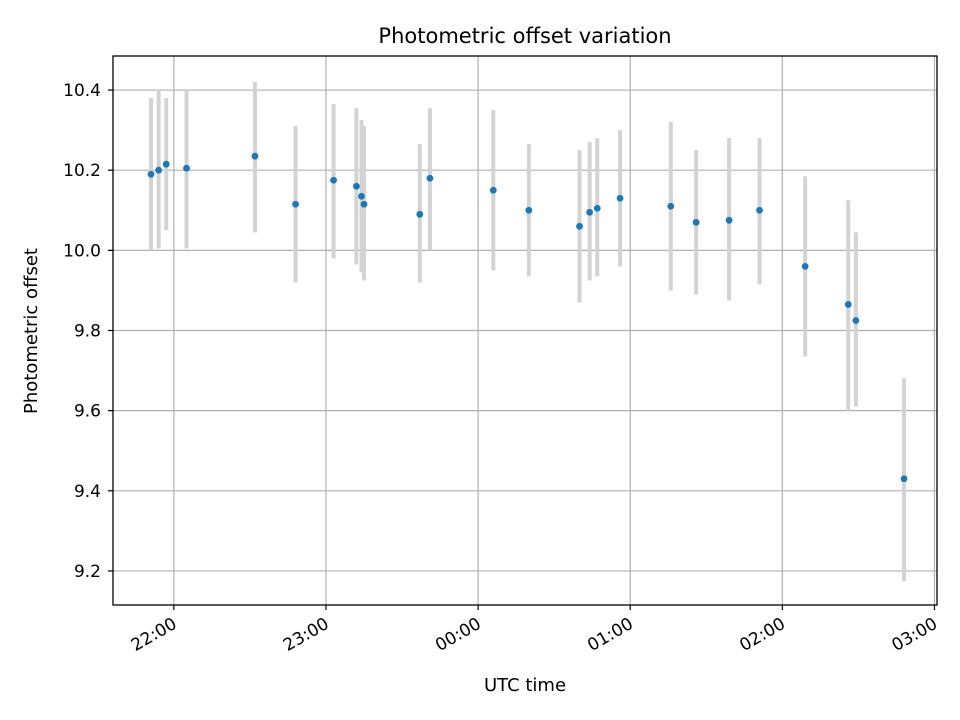  What do you see at coordinates (87, 492) in the screenshot?
I see `y-tick-label: 9.4` at bounding box center [87, 492].